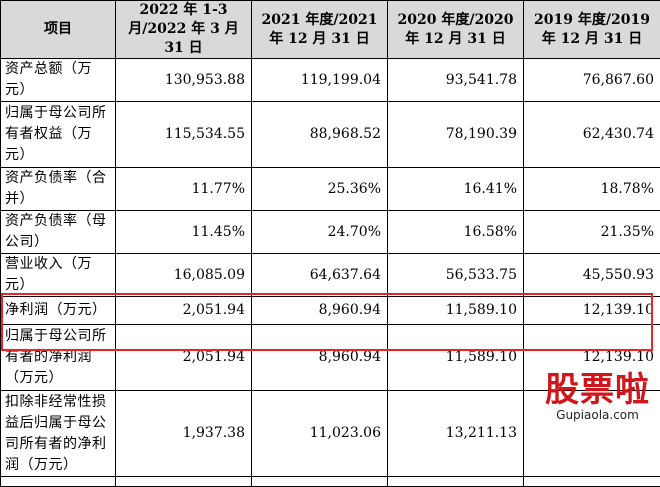 The image size is (660, 487). Describe the element at coordinates (456, 80) in the screenshot. I see `cell-value: 93,541.78` at that location.